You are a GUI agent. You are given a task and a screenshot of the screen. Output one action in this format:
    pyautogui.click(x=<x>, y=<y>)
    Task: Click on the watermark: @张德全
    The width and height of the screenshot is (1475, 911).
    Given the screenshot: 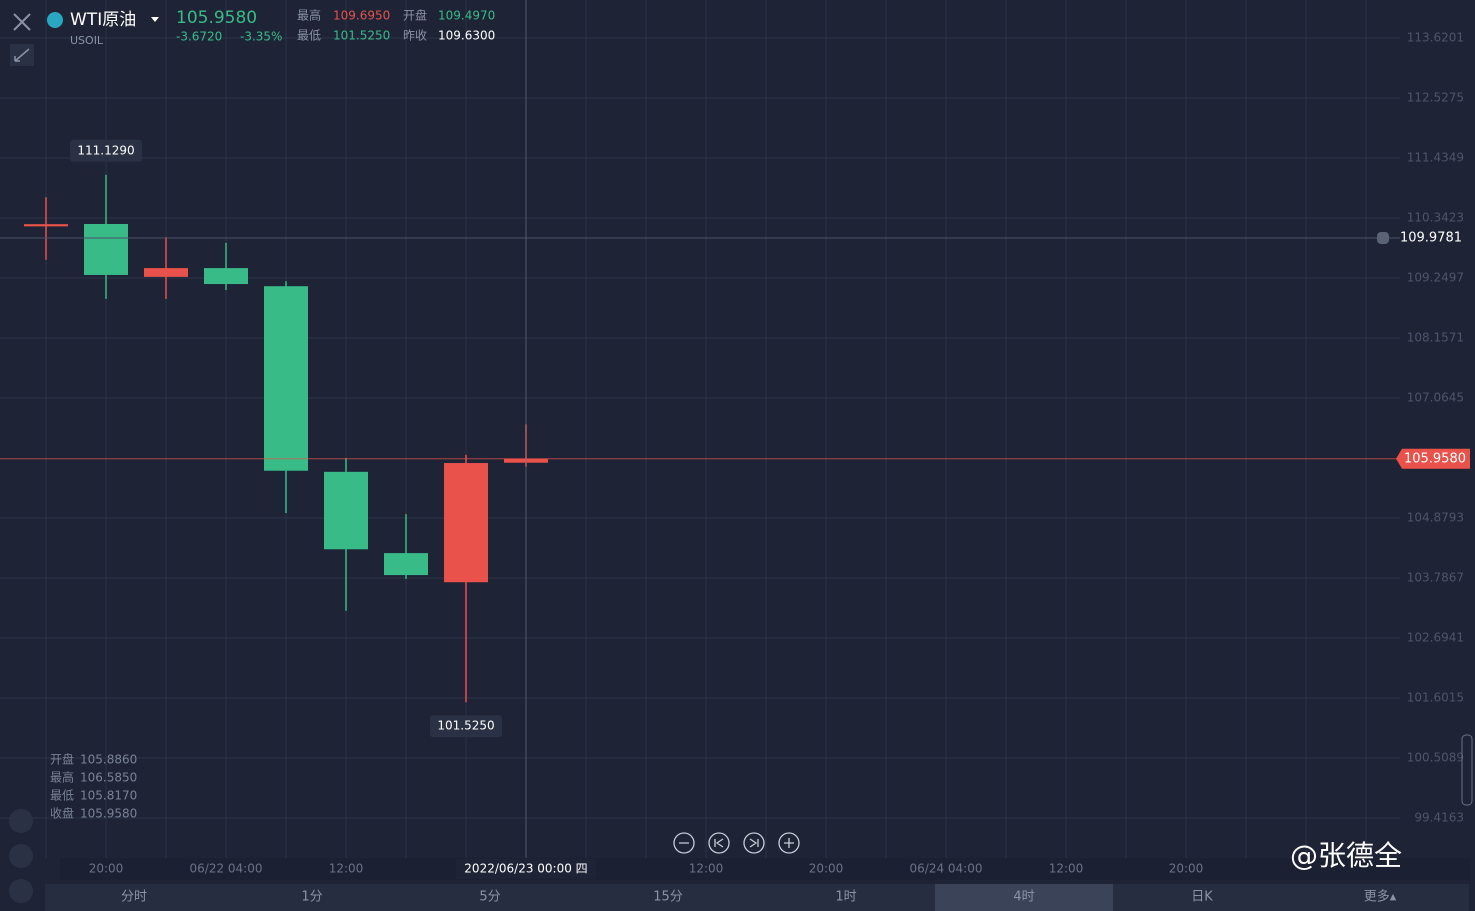 What is the action you would take?
    pyautogui.click(x=1346, y=855)
    